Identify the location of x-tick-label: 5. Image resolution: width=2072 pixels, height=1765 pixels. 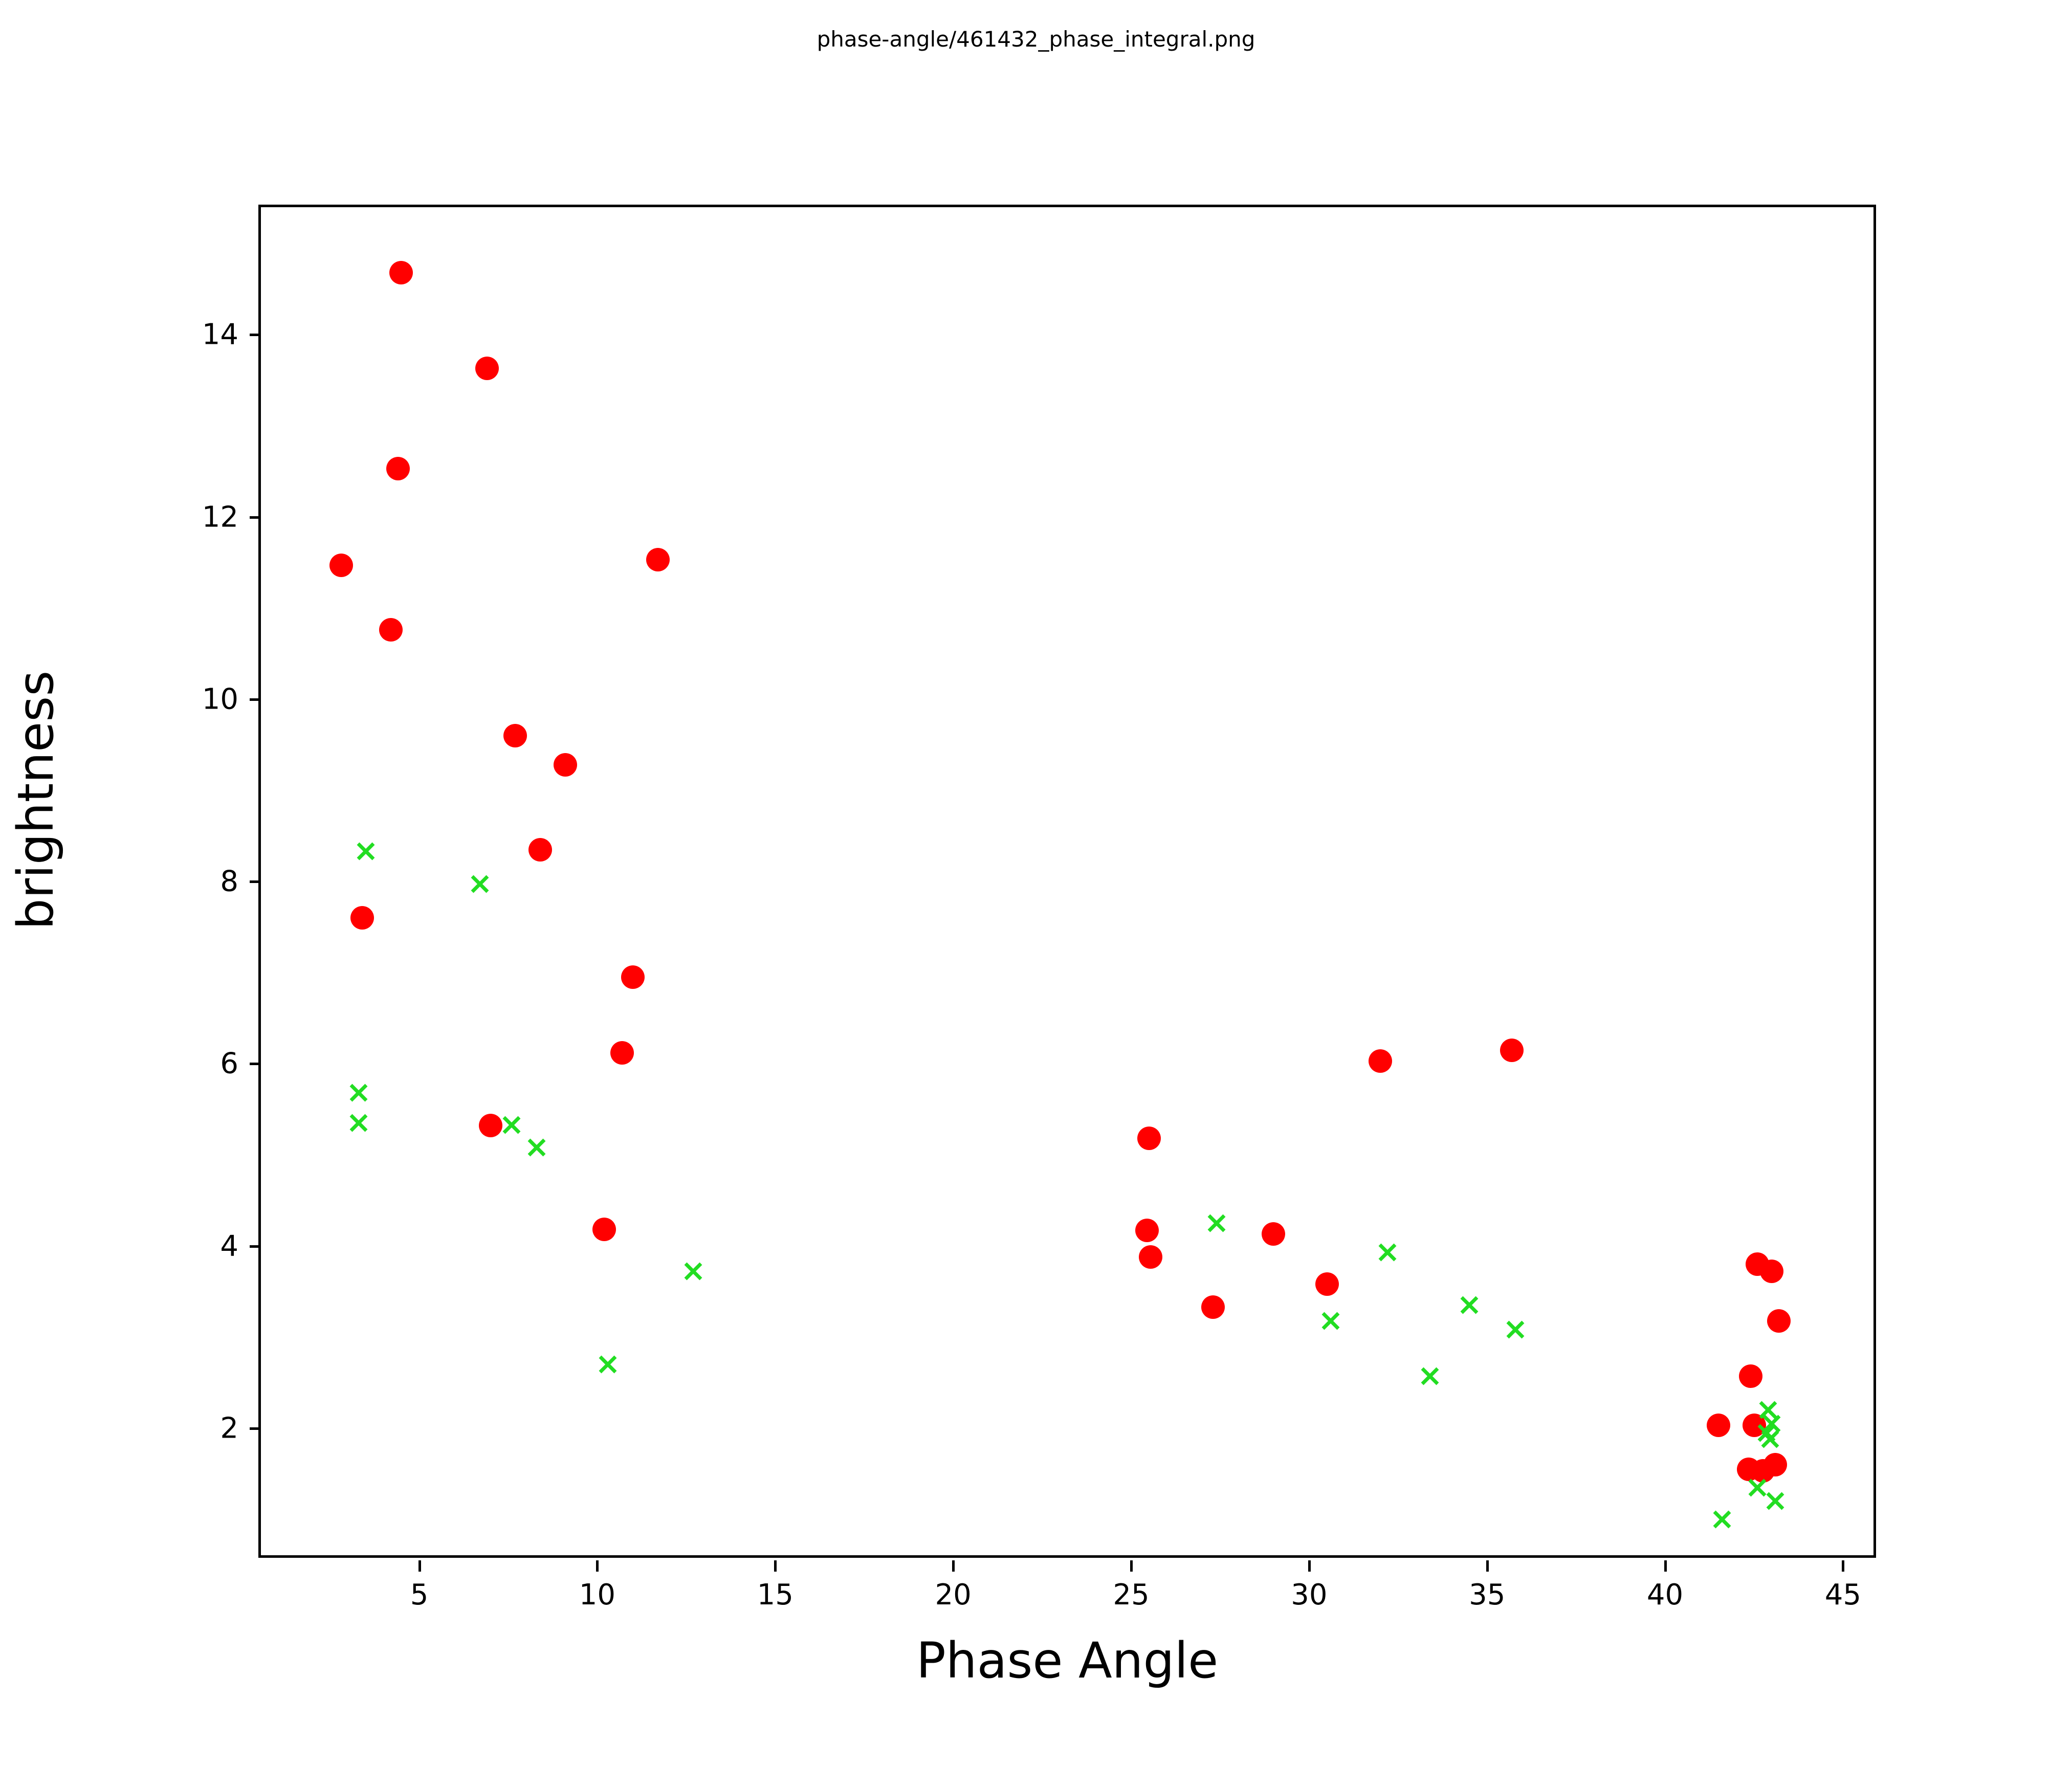
(419, 1595).